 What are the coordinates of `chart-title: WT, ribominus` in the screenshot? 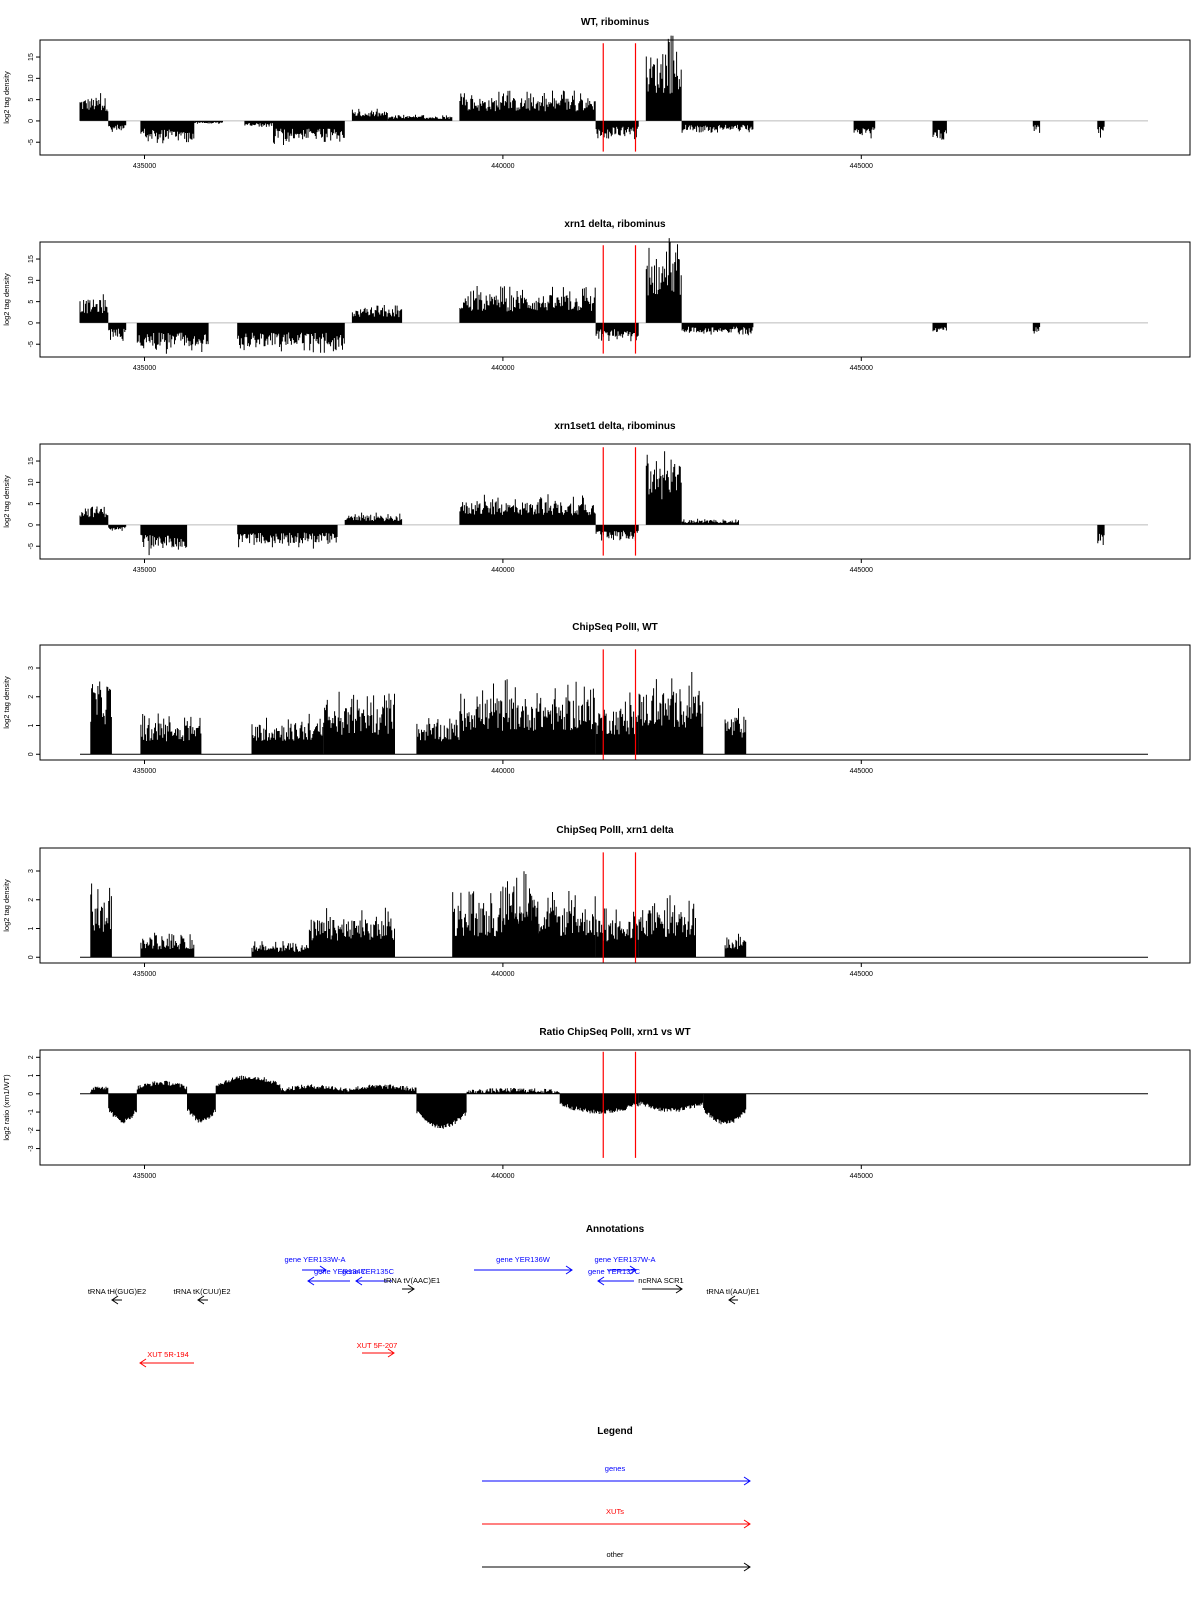 It's located at (615, 22).